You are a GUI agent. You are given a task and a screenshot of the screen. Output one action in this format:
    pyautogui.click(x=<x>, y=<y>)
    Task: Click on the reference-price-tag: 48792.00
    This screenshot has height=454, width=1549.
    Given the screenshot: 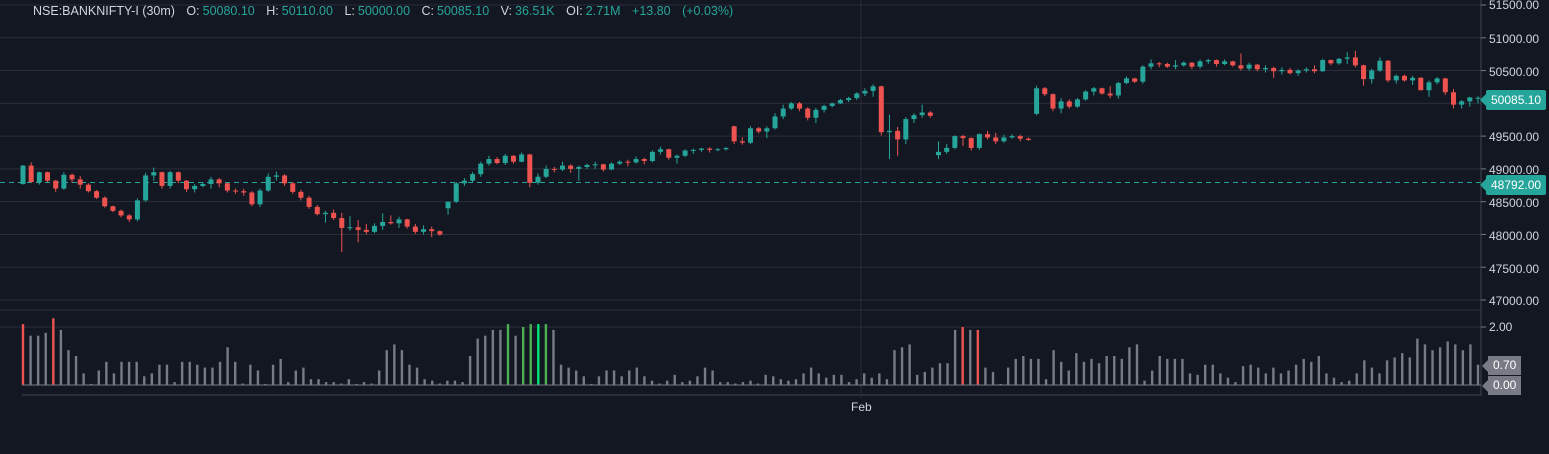 What is the action you would take?
    pyautogui.click(x=1513, y=185)
    